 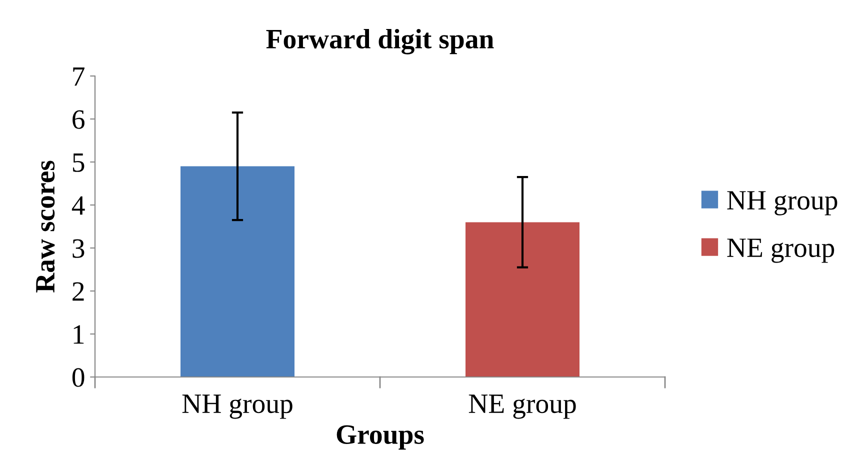 I want to click on y-tick-label: 7, so click(x=78, y=76).